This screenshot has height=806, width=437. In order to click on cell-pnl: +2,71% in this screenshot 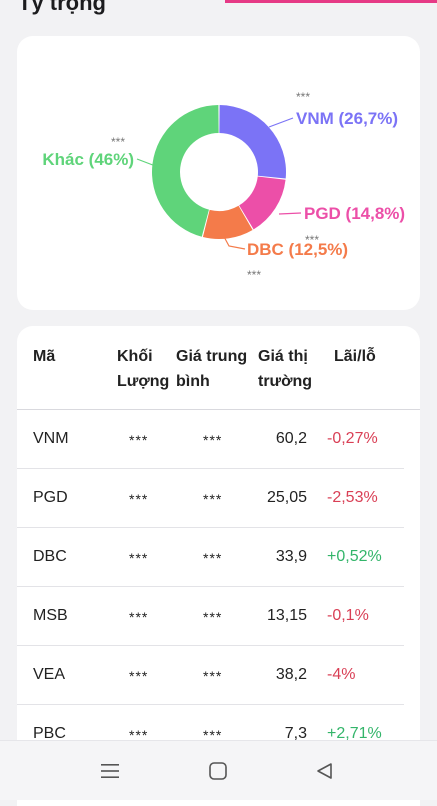, I will do `click(354, 733)`.